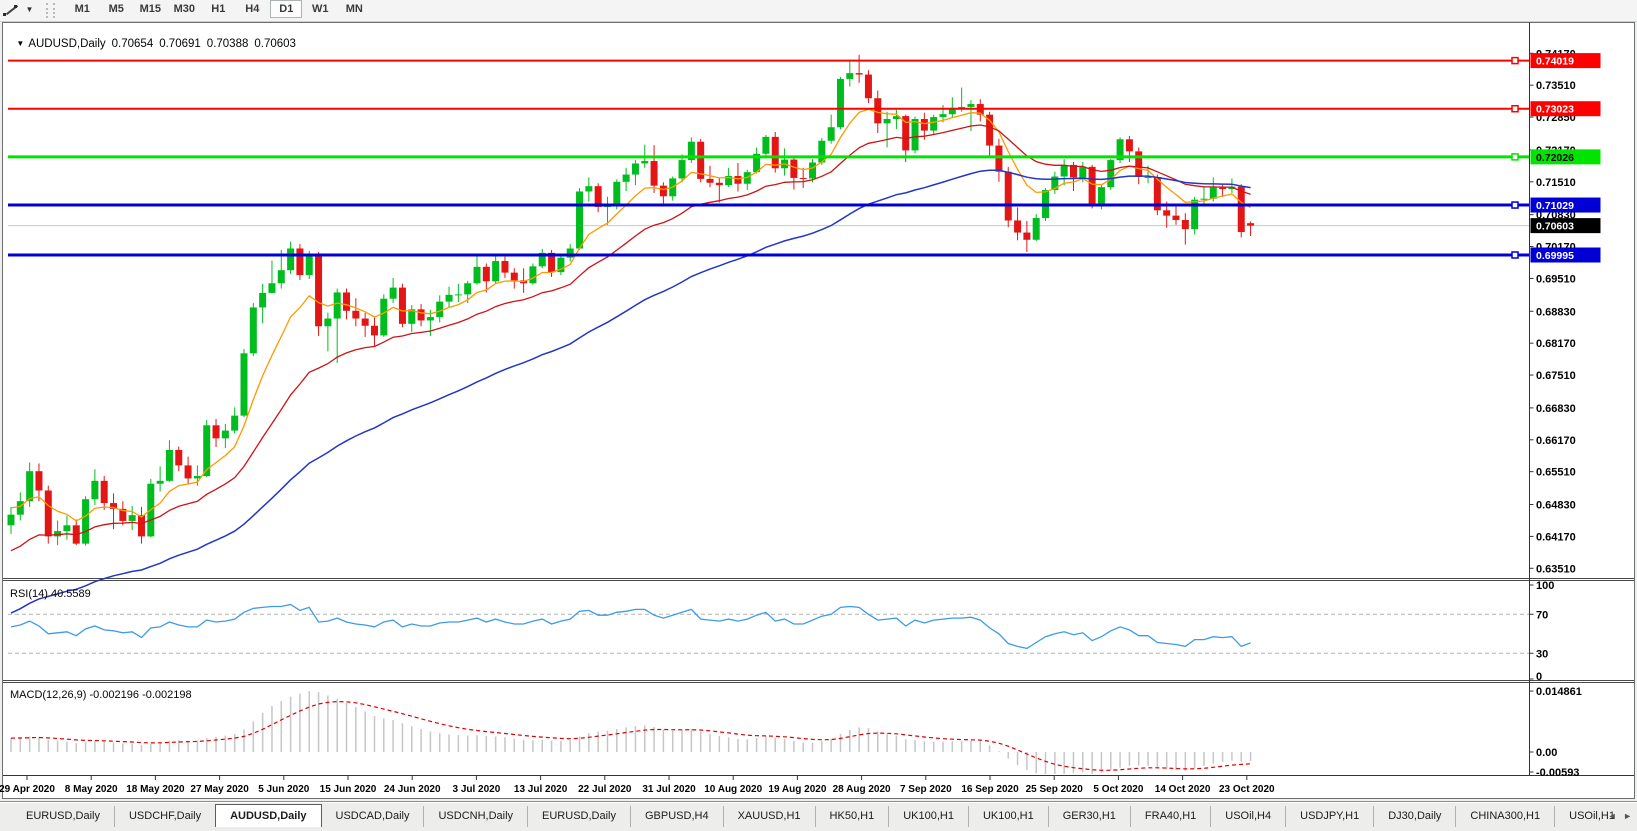 The image size is (1637, 831). Describe the element at coordinates (1169, 816) in the screenshot. I see `symbol-tab-fra40-h1: FRA40,H1` at that location.